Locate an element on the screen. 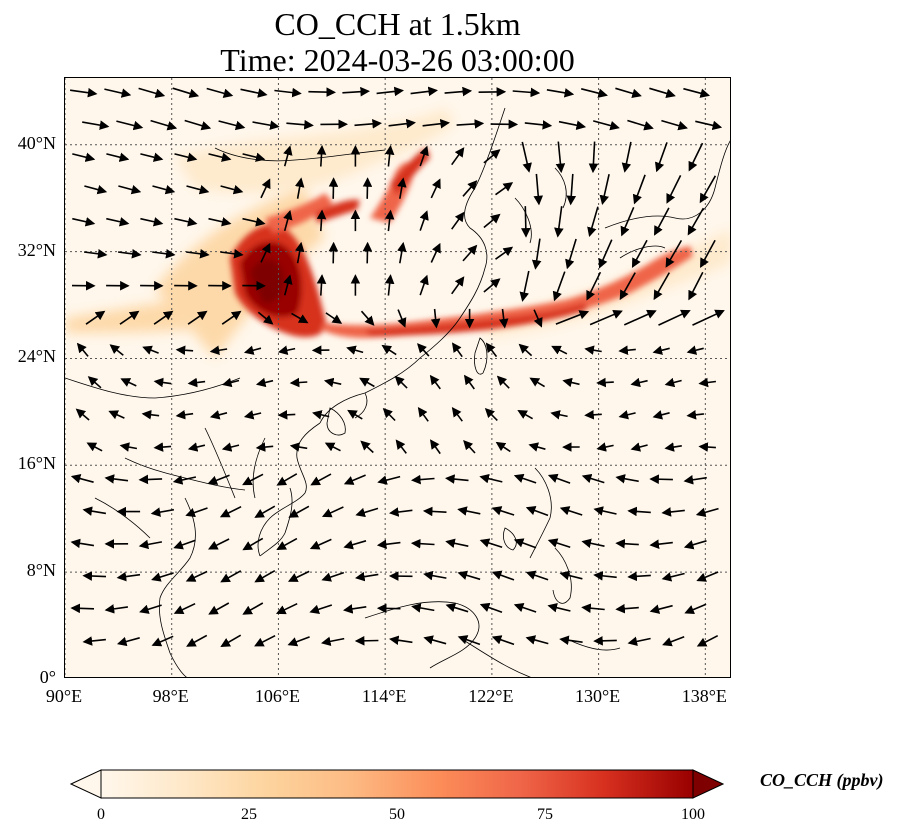 The image size is (921, 836). colorbar-title: CO_CCH (ppbv) is located at coordinates (822, 780).